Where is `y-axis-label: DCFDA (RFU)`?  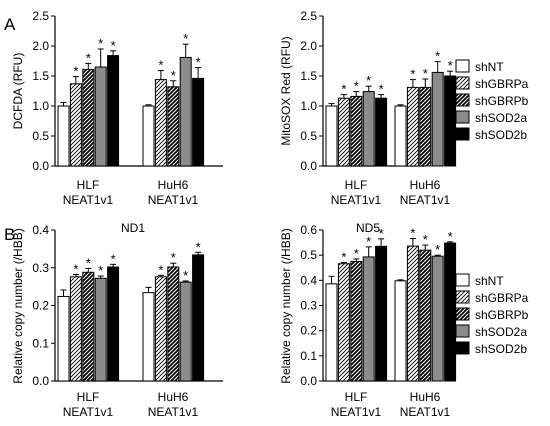 y-axis-label: DCFDA (RFU) is located at coordinates (18, 91).